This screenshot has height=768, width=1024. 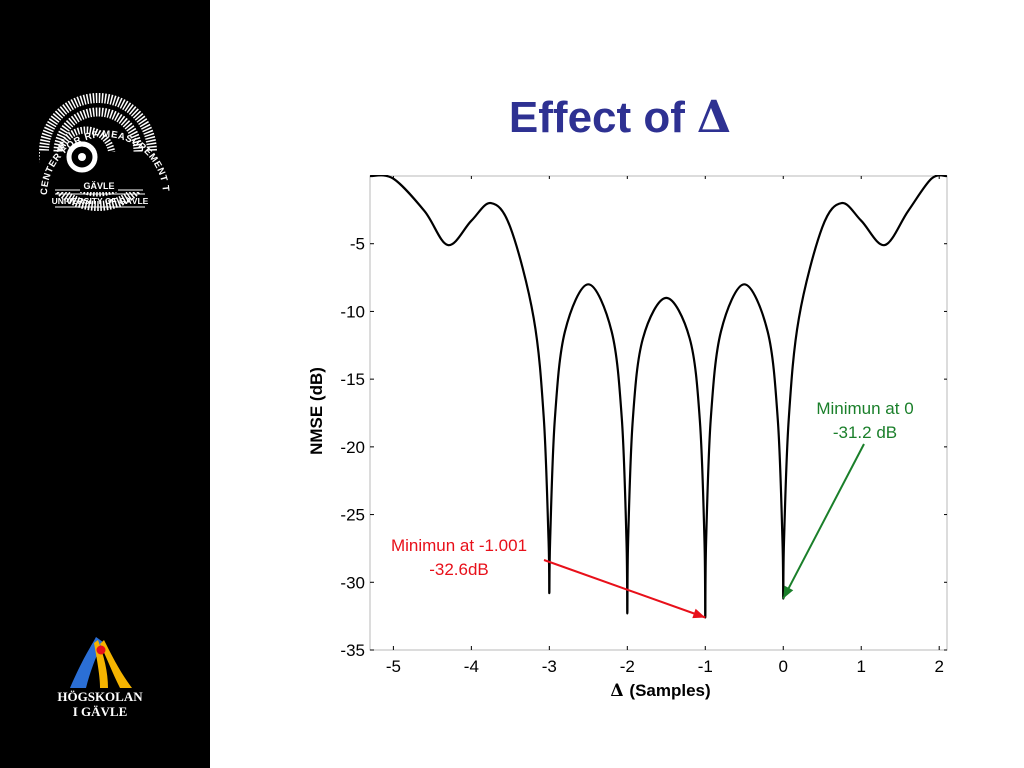 I want to click on annotation-green-arrowhead, so click(x=788, y=592).